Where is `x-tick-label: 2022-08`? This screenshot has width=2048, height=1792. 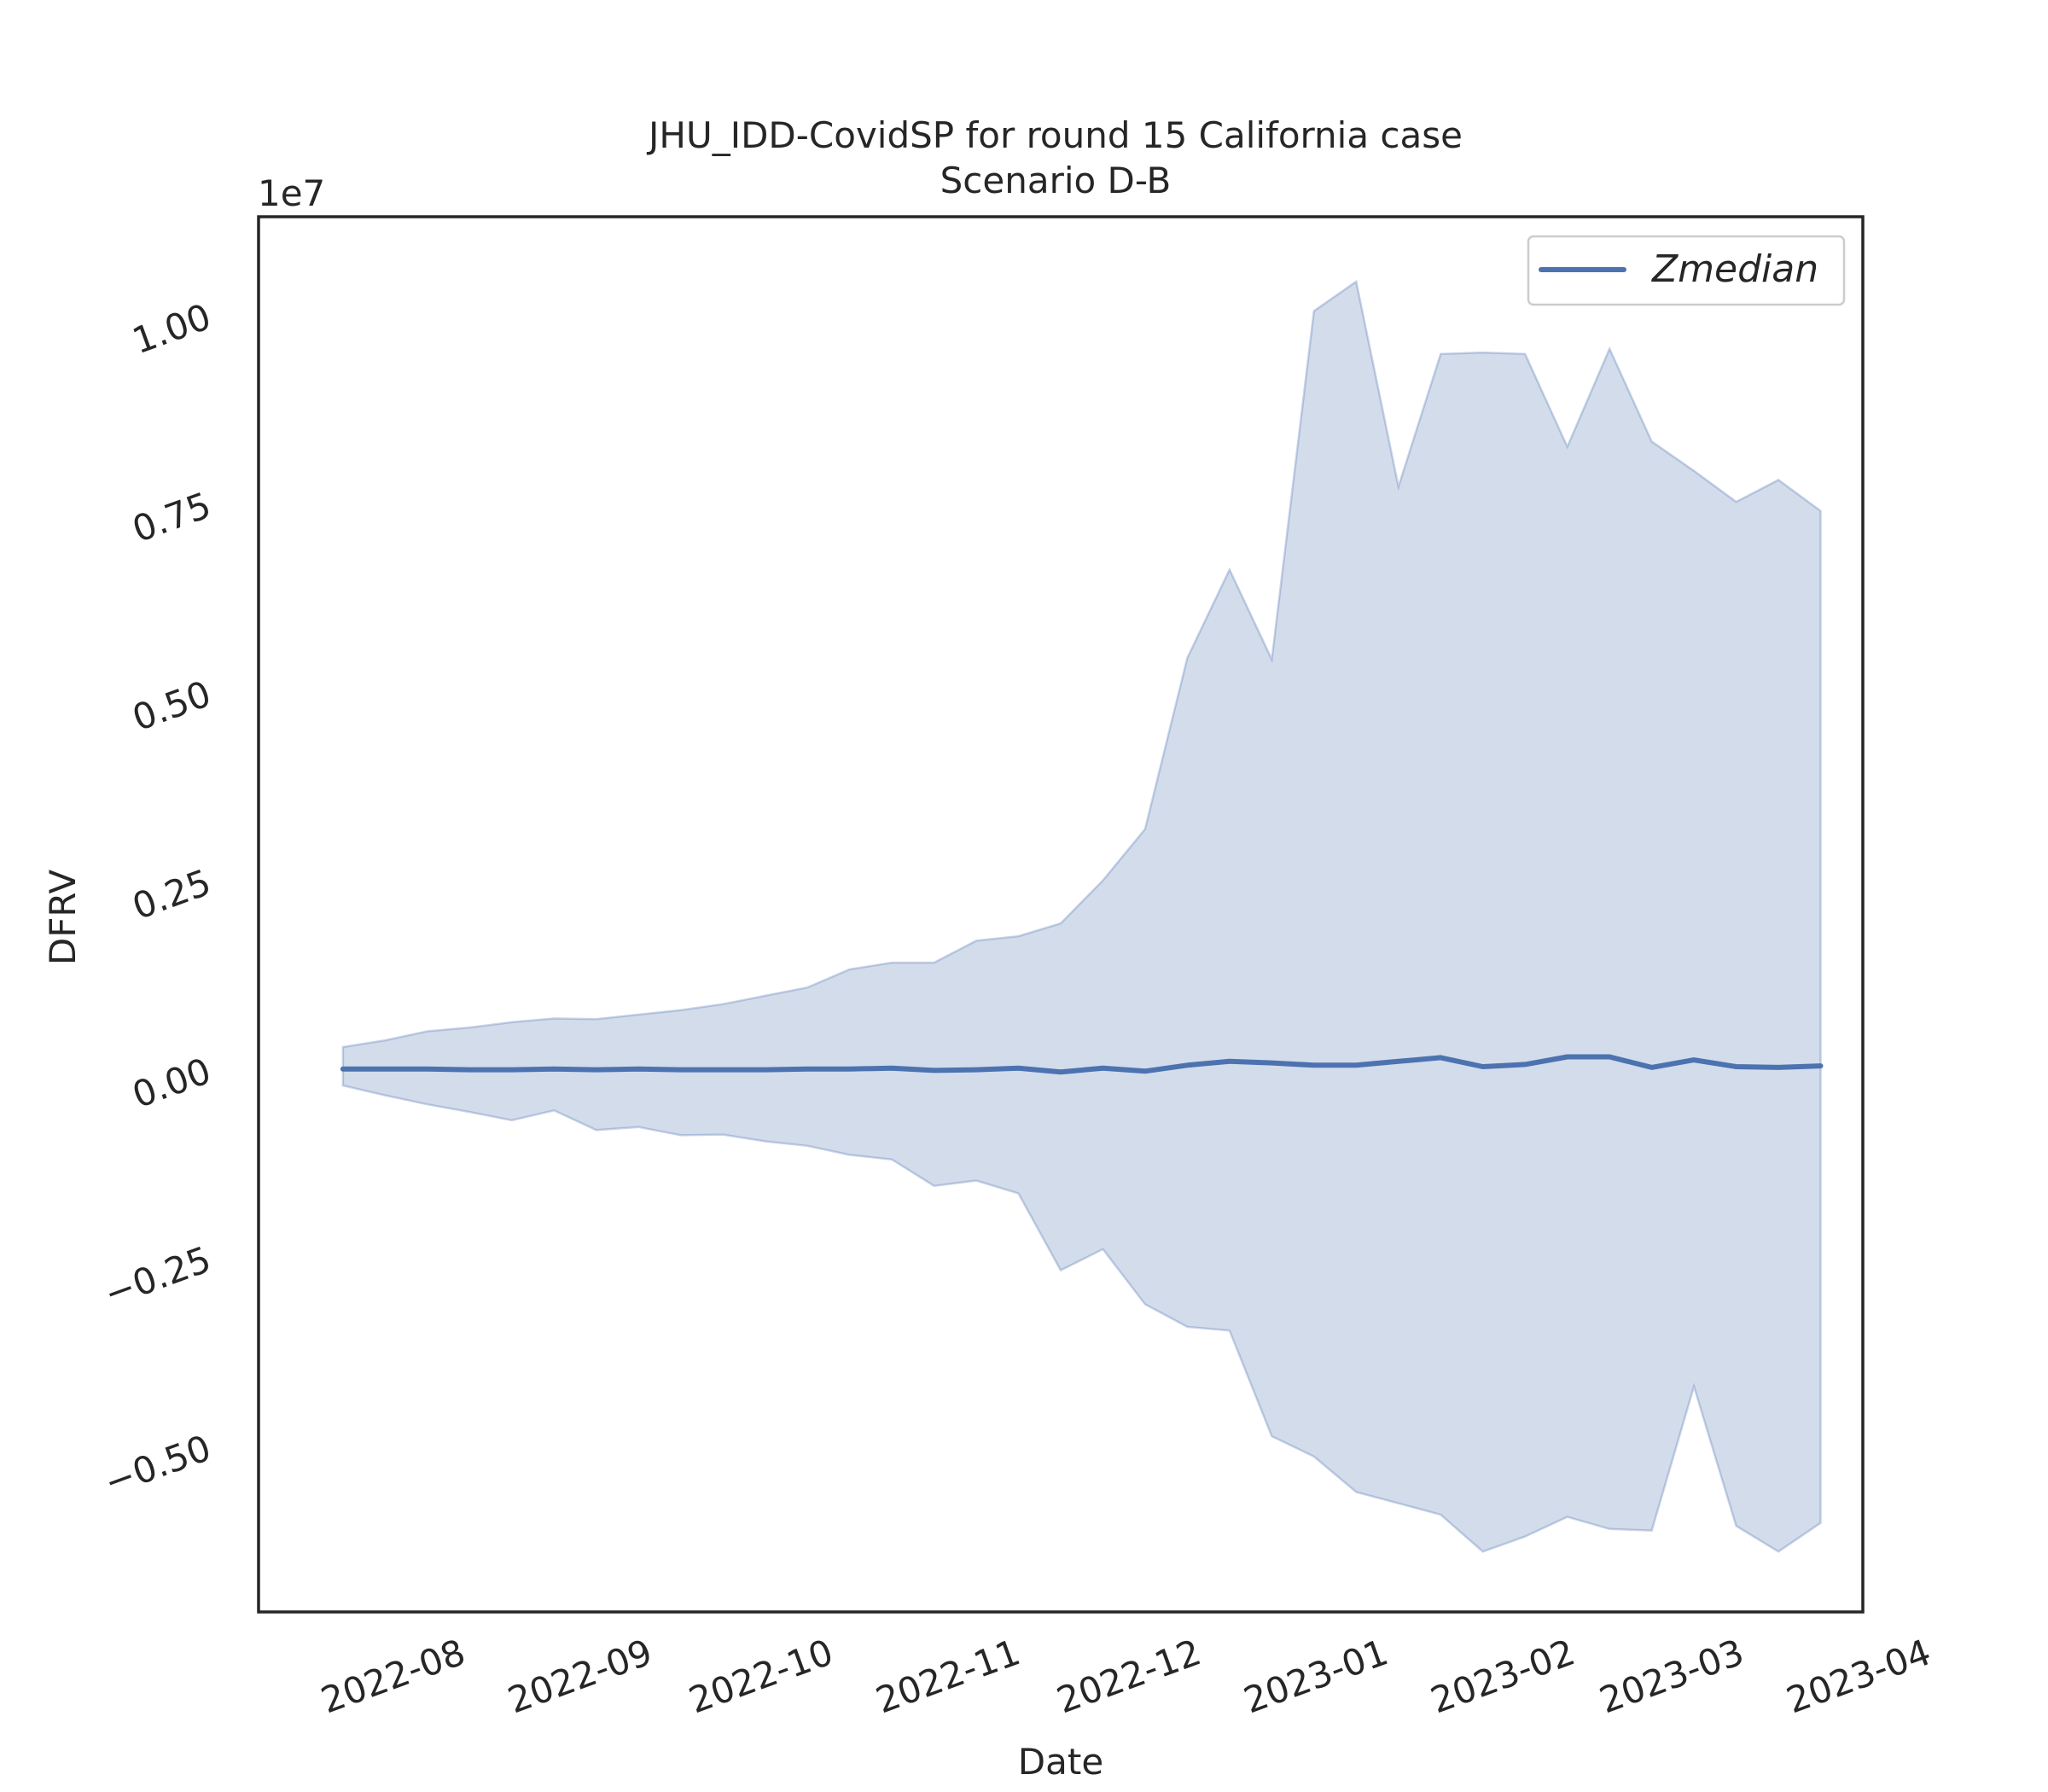 x-tick-label: 2022-08 is located at coordinates (393, 1676).